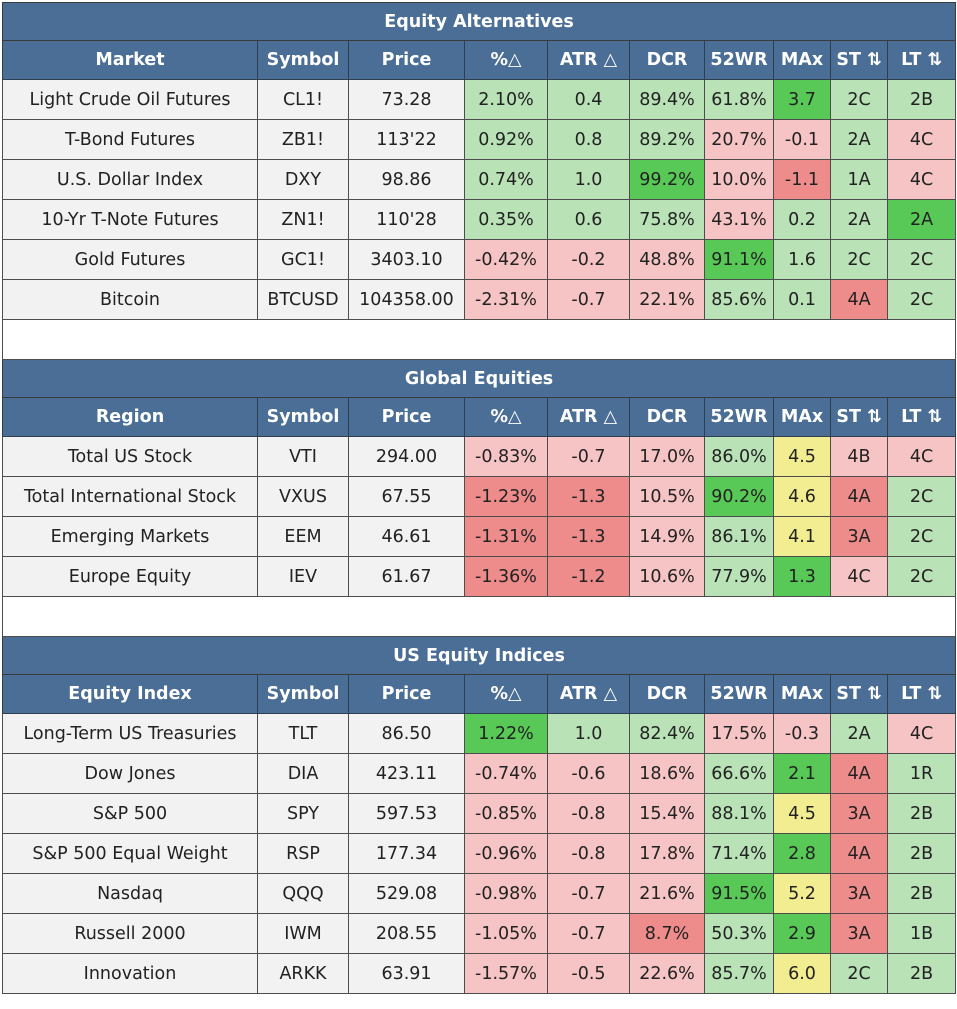 The height and width of the screenshot is (1009, 957). Describe the element at coordinates (130, 60) in the screenshot. I see `column-header-name: Market` at that location.